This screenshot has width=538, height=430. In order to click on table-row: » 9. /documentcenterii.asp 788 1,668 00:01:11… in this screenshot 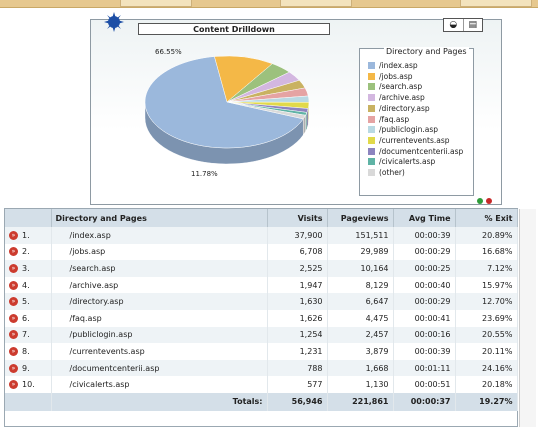, I will do `click(261, 368)`.